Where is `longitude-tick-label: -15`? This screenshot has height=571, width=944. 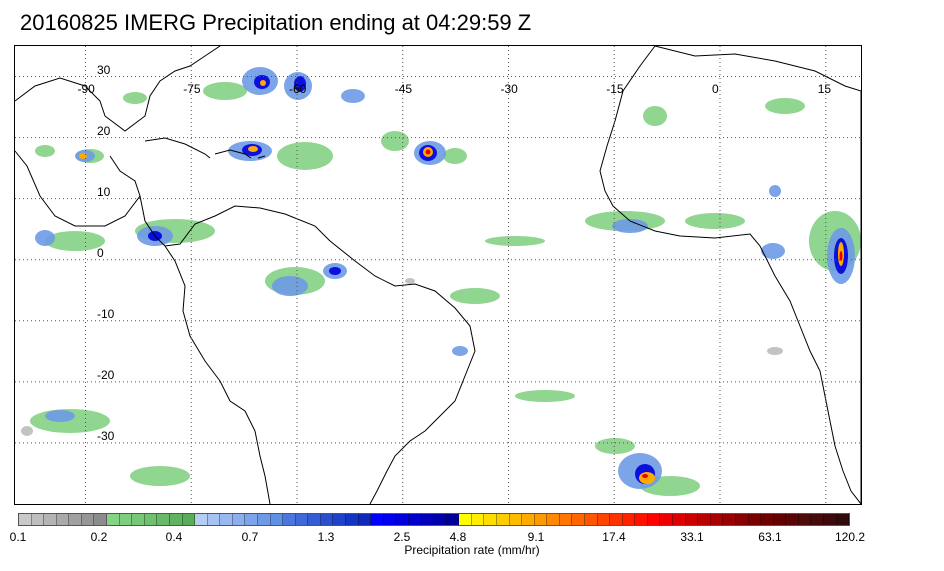
longitude-tick-label: -15 is located at coordinates (615, 89).